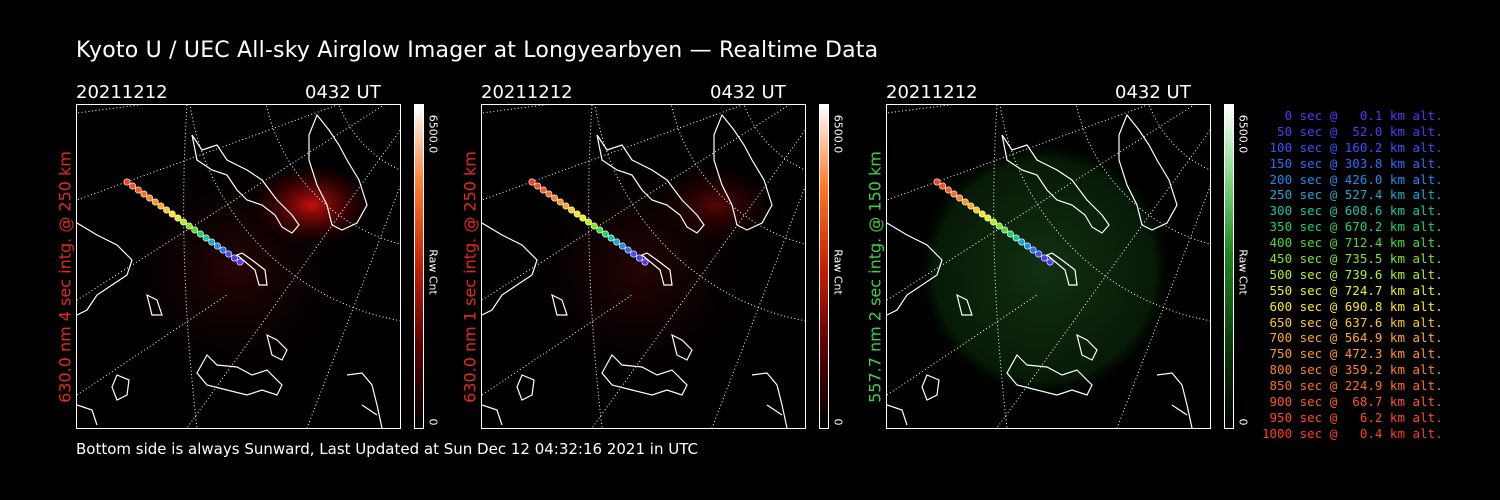 This screenshot has width=1500, height=500. Describe the element at coordinates (1352, 370) in the screenshot. I see `legend-row: 800 sec @ 359.2 km alt.` at that location.